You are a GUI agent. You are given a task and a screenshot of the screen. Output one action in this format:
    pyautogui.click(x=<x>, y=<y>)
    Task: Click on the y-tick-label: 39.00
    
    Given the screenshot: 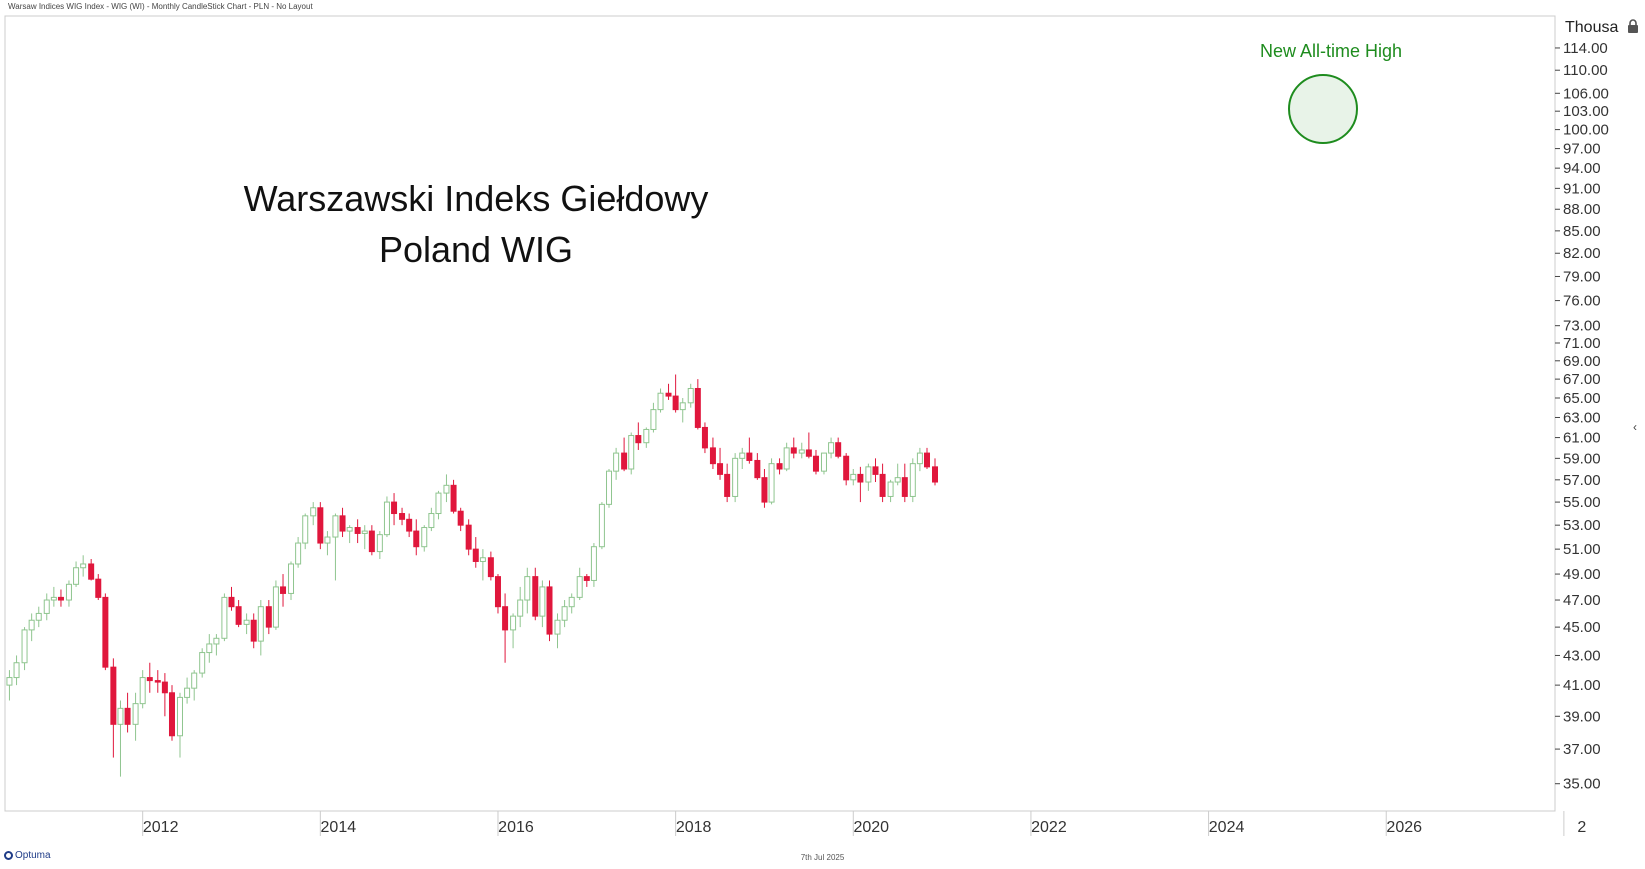 What is the action you would take?
    pyautogui.click(x=1582, y=716)
    